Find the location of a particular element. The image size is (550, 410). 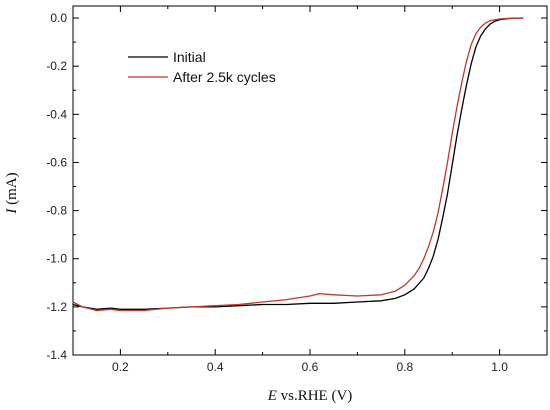

x-axis-unit: vs.RHE (V) is located at coordinates (314, 396).